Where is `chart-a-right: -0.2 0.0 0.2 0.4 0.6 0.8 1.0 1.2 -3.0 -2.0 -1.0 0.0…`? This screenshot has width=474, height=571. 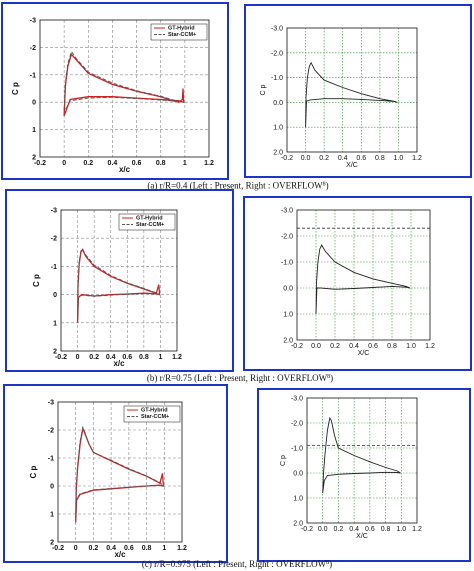
chart-a-right: -0.2 0.0 0.2 0.4 0.6 0.8 1.0 1.2 -3.0 -2.0 -1.0 0.0… is located at coordinates (358, 91).